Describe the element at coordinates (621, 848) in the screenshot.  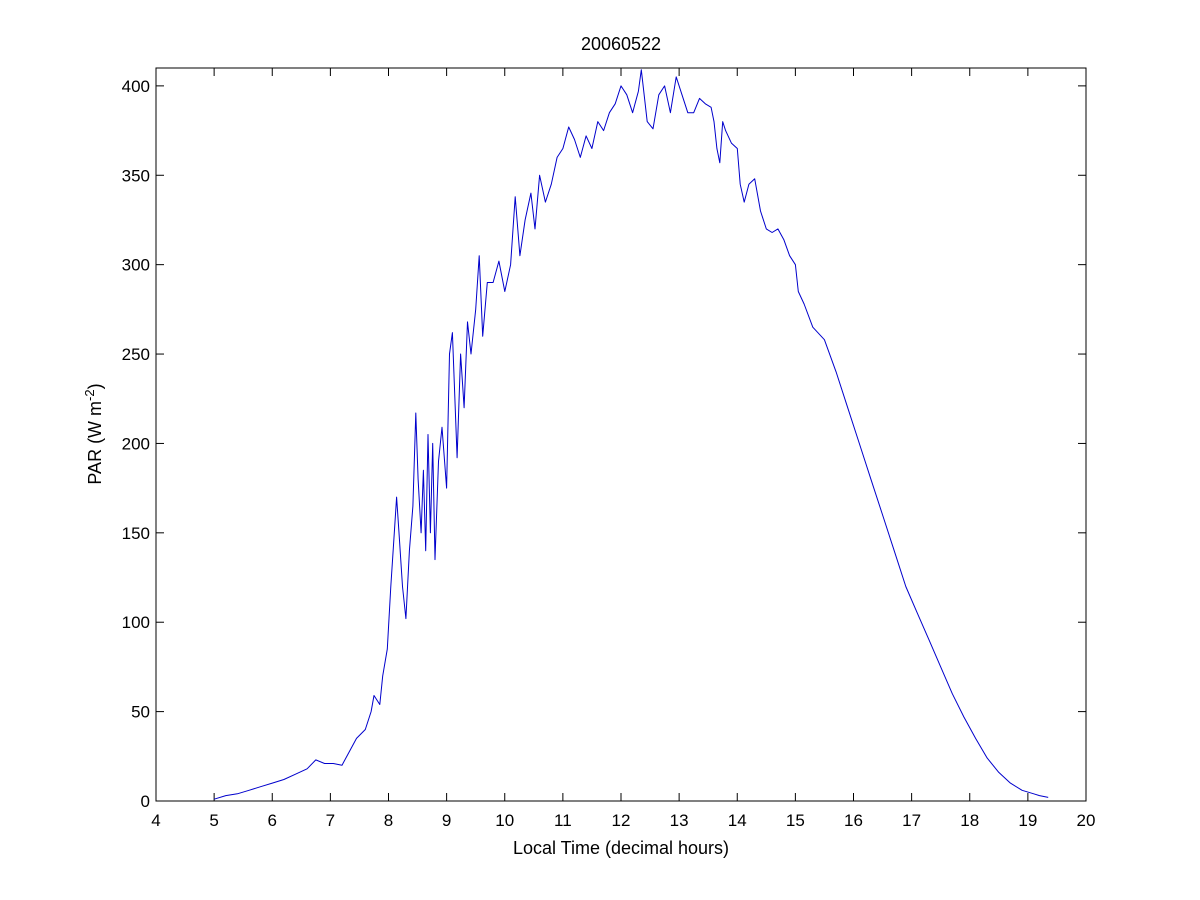
I see `x-axis-label: Local Time (decimal hours)` at that location.